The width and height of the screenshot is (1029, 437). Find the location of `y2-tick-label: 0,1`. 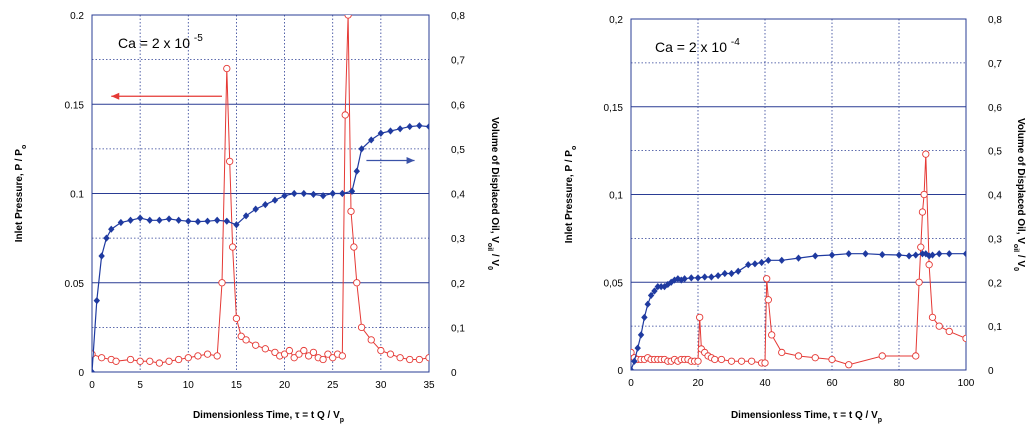

y2-tick-label: 0,1 is located at coordinates (995, 327).